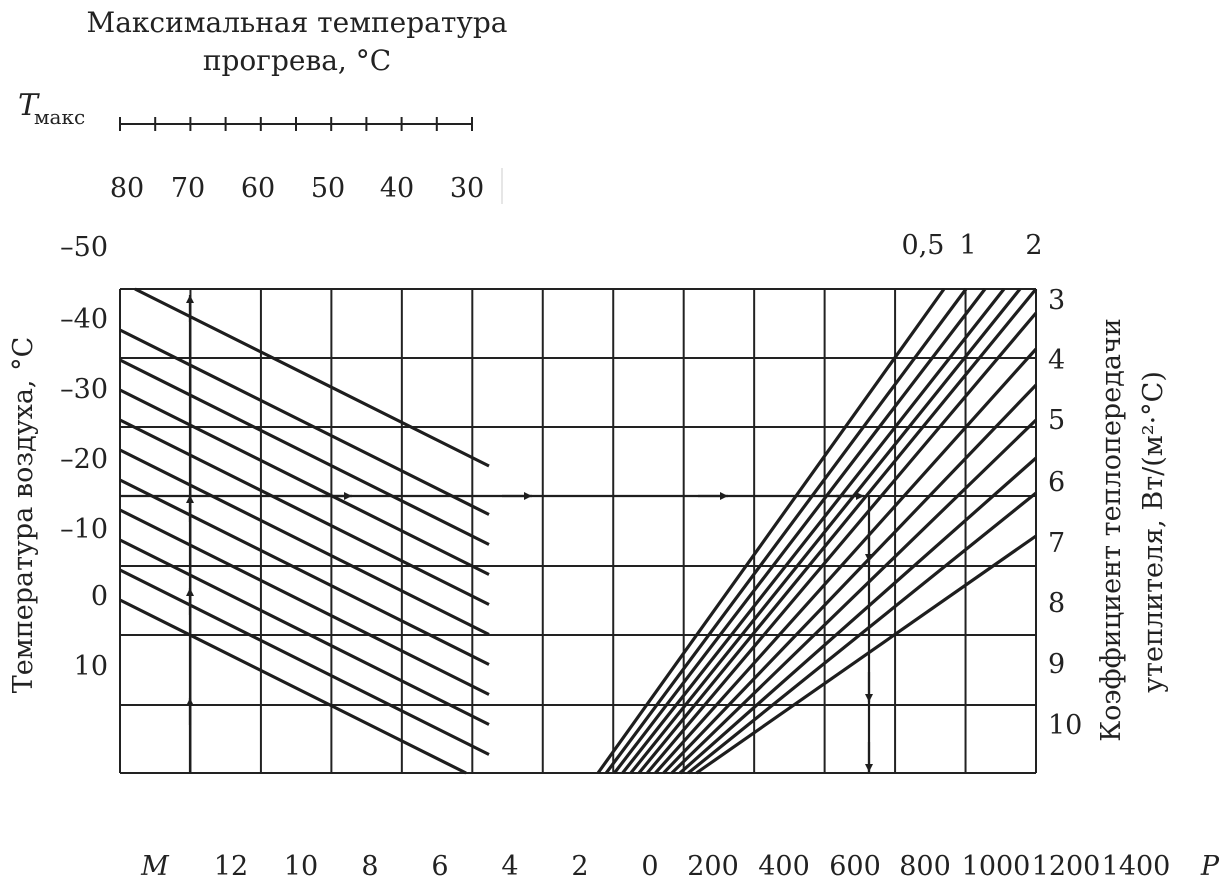 The width and height of the screenshot is (1224, 889). What do you see at coordinates (231, 866) in the screenshot?
I see `m-scale-label-12: 12` at bounding box center [231, 866].